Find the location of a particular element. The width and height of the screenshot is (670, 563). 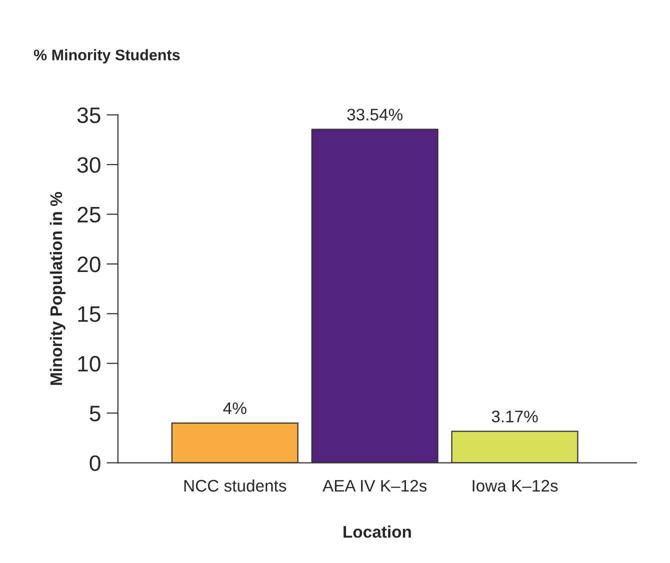

data-label: 4% is located at coordinates (234, 408).